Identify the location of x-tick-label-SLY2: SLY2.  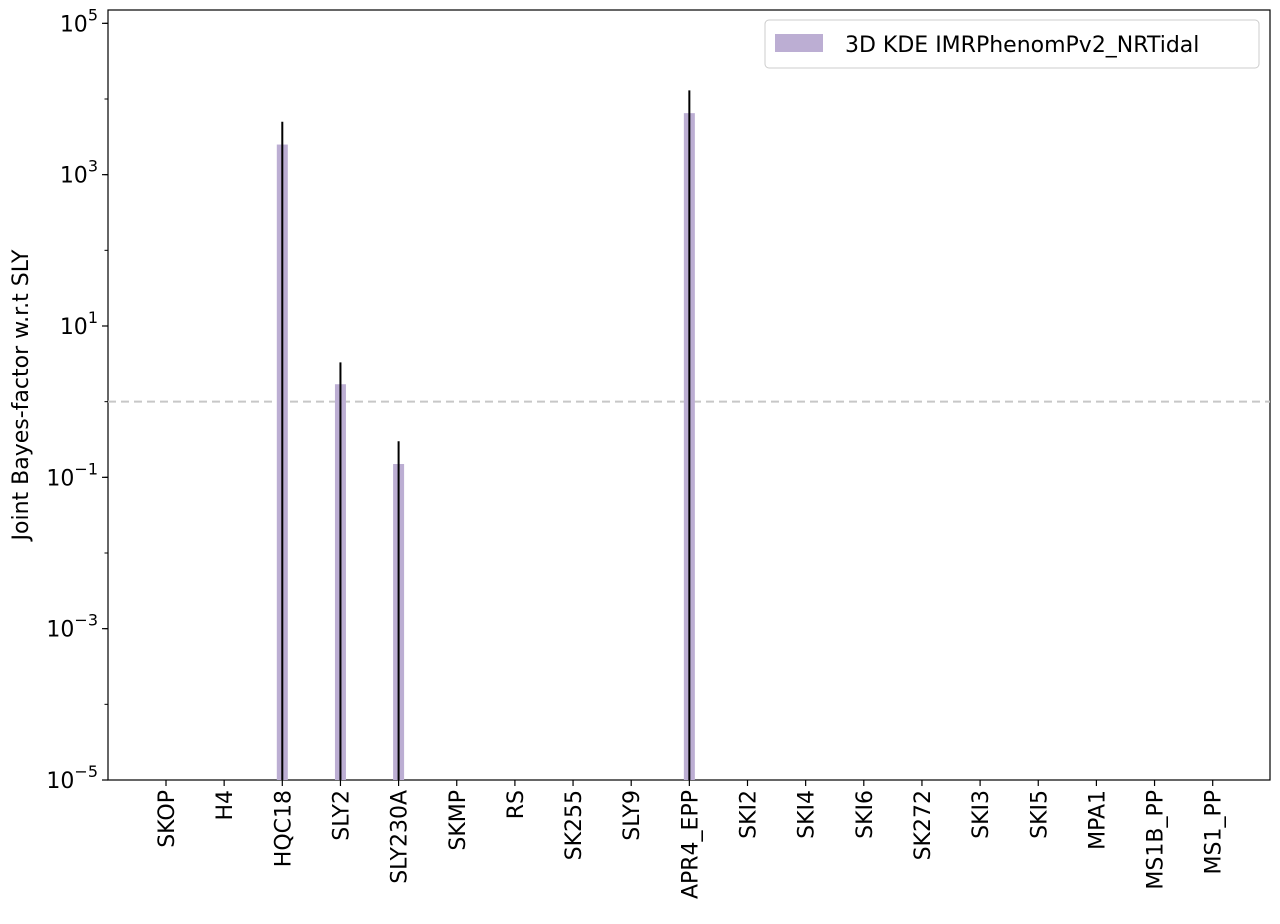
(341, 815).